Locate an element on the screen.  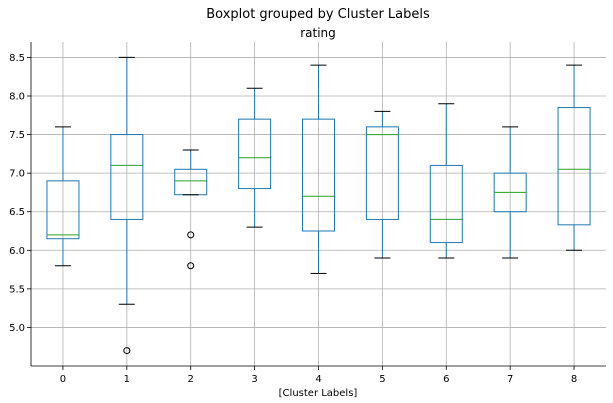
y-tick-label: 5.0 is located at coordinates (17, 328).